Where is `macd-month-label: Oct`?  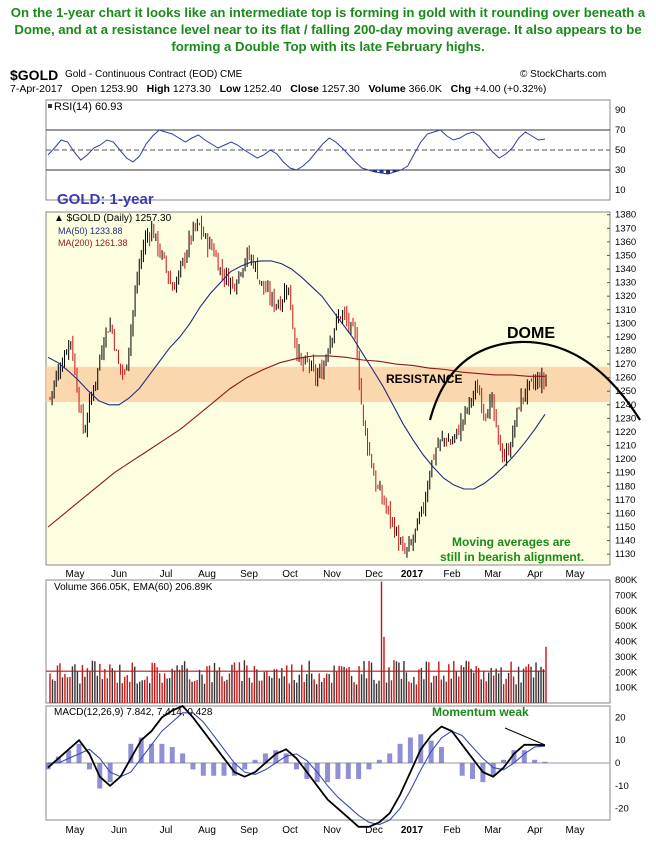
macd-month-label: Oct is located at coordinates (290, 830).